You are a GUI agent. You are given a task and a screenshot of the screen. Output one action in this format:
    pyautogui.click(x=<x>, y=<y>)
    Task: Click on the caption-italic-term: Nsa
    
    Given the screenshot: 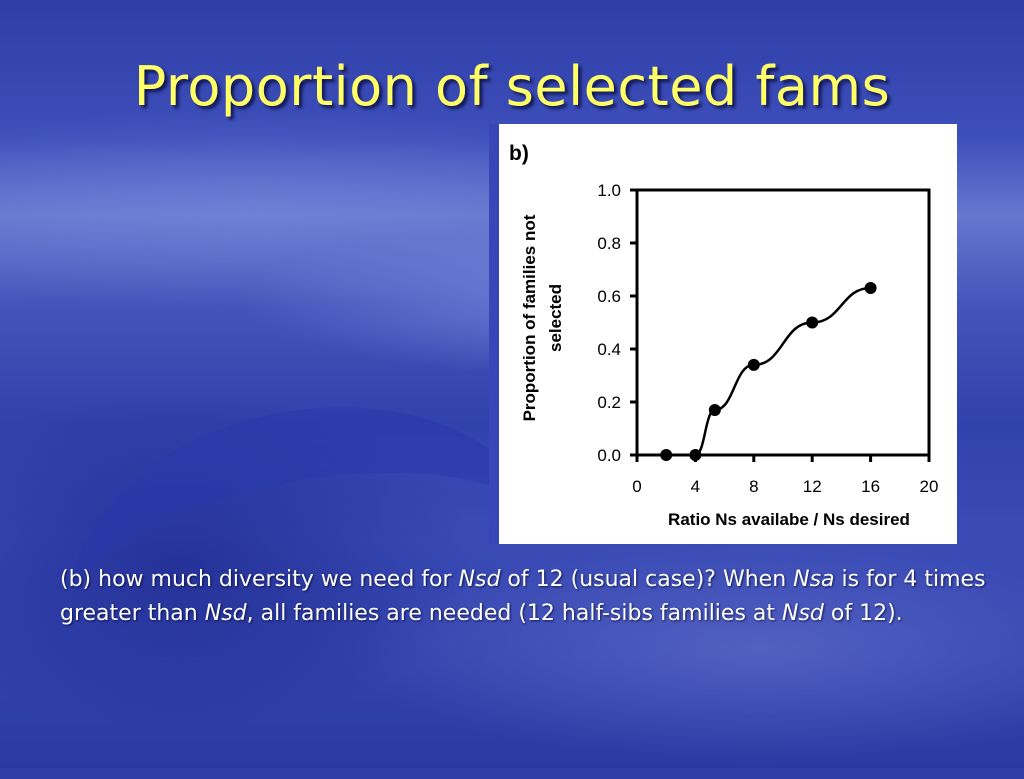 What is the action you would take?
    pyautogui.click(x=814, y=579)
    